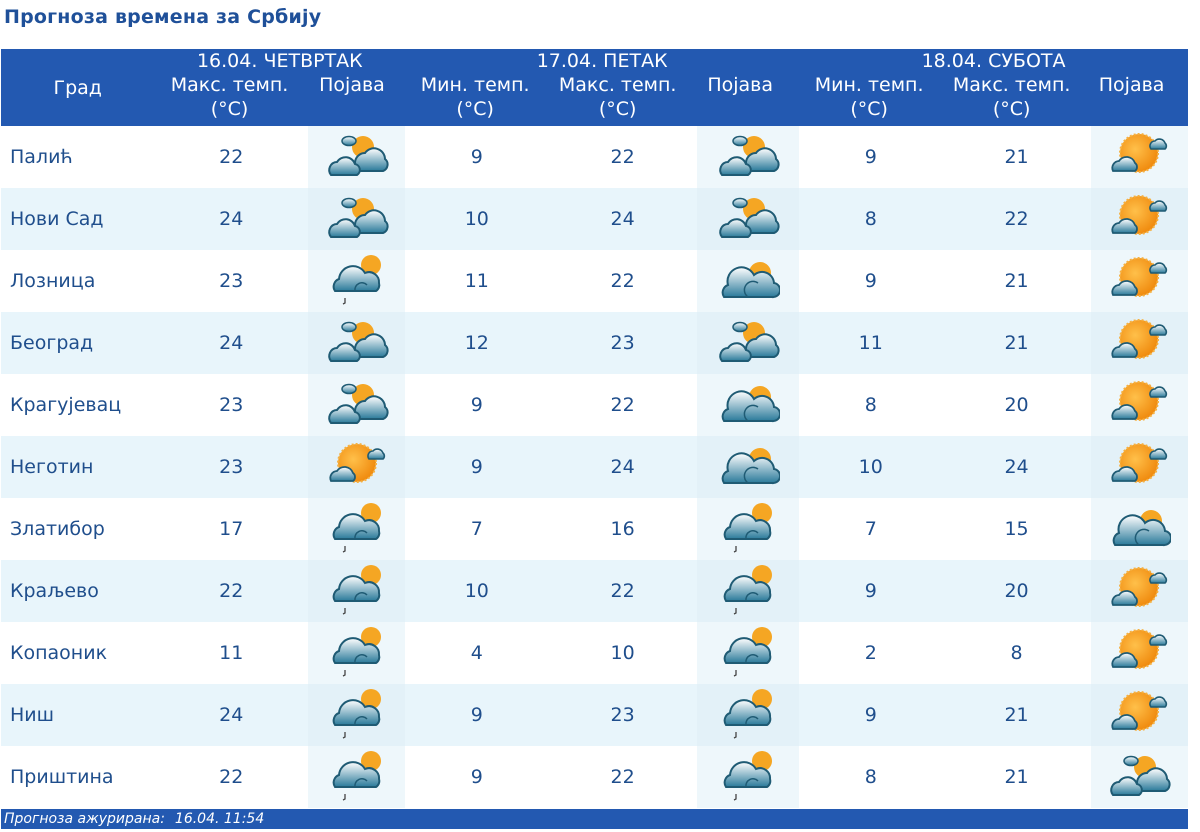 The image size is (1200, 832). Describe the element at coordinates (594, 653) in the screenshot. I see `table-row: Копаоник 11 4 10 2 8` at that location.